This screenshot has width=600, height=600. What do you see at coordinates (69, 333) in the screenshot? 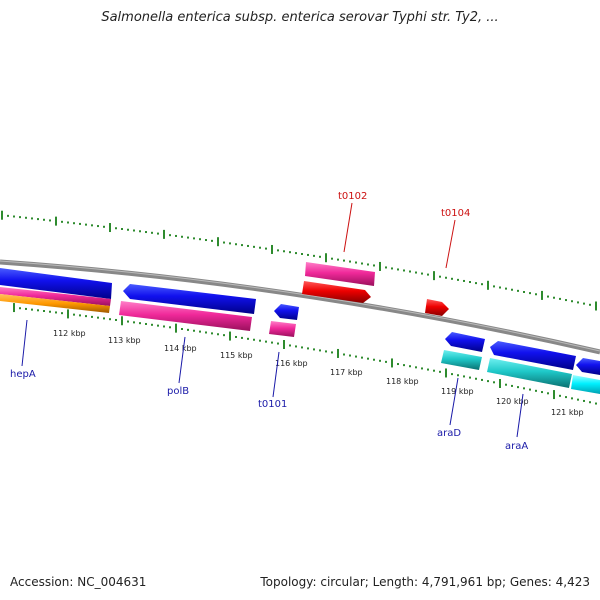
I see `scale-label-112: 112 kbp` at bounding box center [69, 333].